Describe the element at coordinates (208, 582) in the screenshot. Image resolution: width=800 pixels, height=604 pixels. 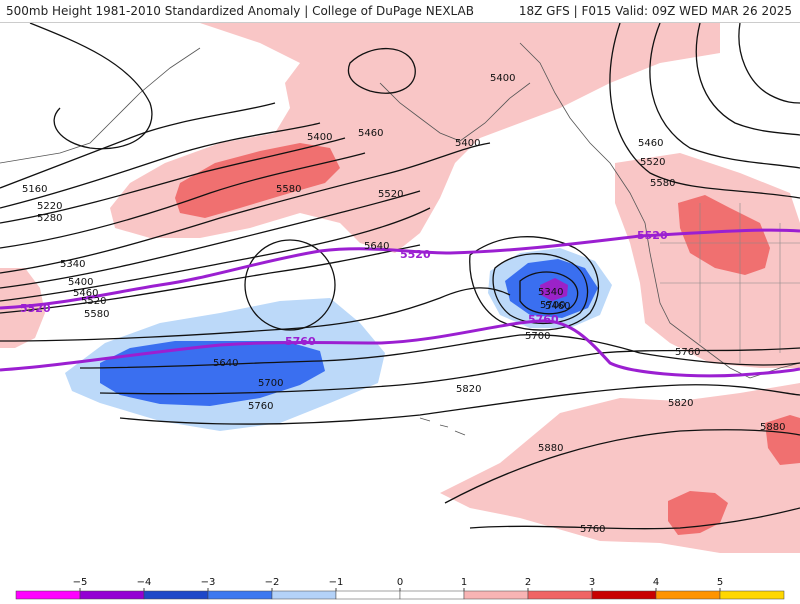
I see `legend-tick-label: −3` at that location.